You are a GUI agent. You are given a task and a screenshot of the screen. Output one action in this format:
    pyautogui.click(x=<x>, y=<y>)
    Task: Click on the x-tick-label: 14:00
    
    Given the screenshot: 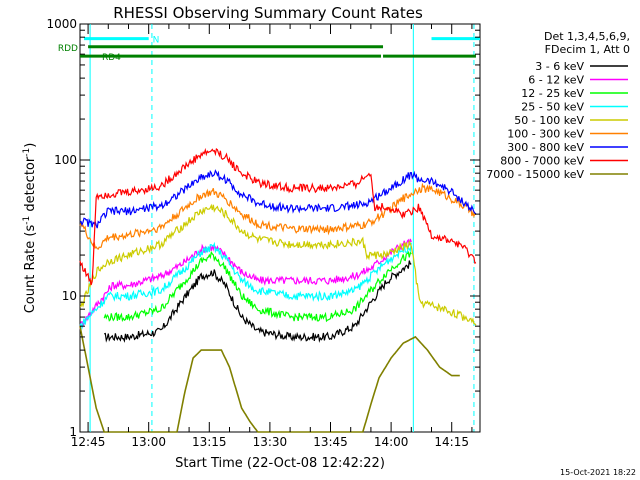 What is the action you would take?
    pyautogui.click(x=391, y=442)
    